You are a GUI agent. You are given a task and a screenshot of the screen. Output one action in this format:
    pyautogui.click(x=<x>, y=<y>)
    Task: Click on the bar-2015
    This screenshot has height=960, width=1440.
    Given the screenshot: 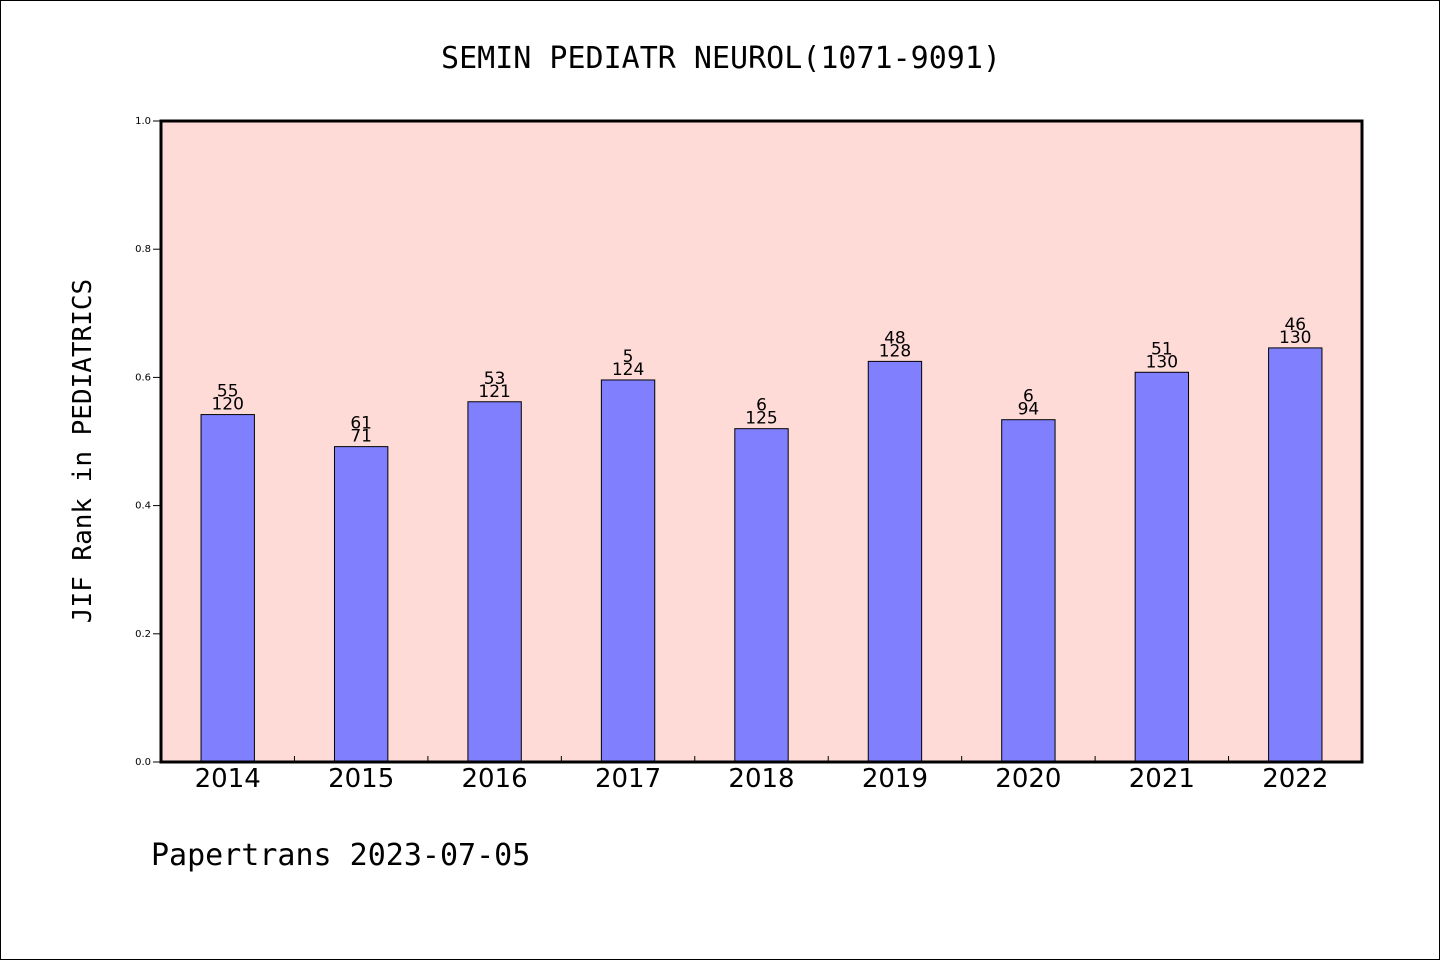 What is the action you would take?
    pyautogui.click(x=361, y=604)
    